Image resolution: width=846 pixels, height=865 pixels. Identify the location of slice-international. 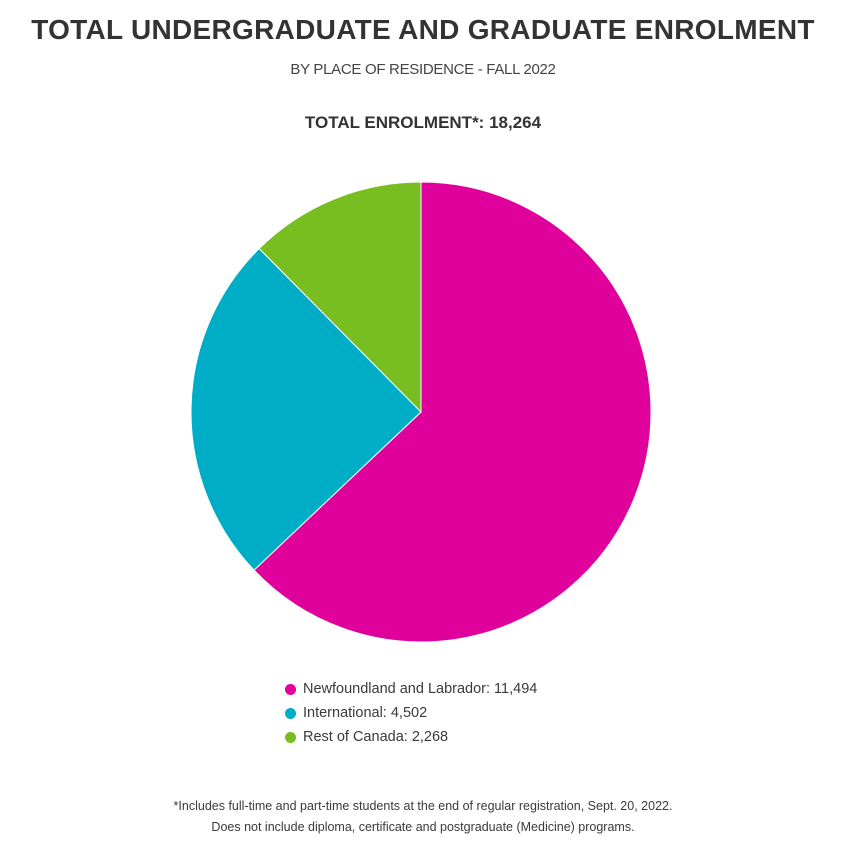
(306, 409).